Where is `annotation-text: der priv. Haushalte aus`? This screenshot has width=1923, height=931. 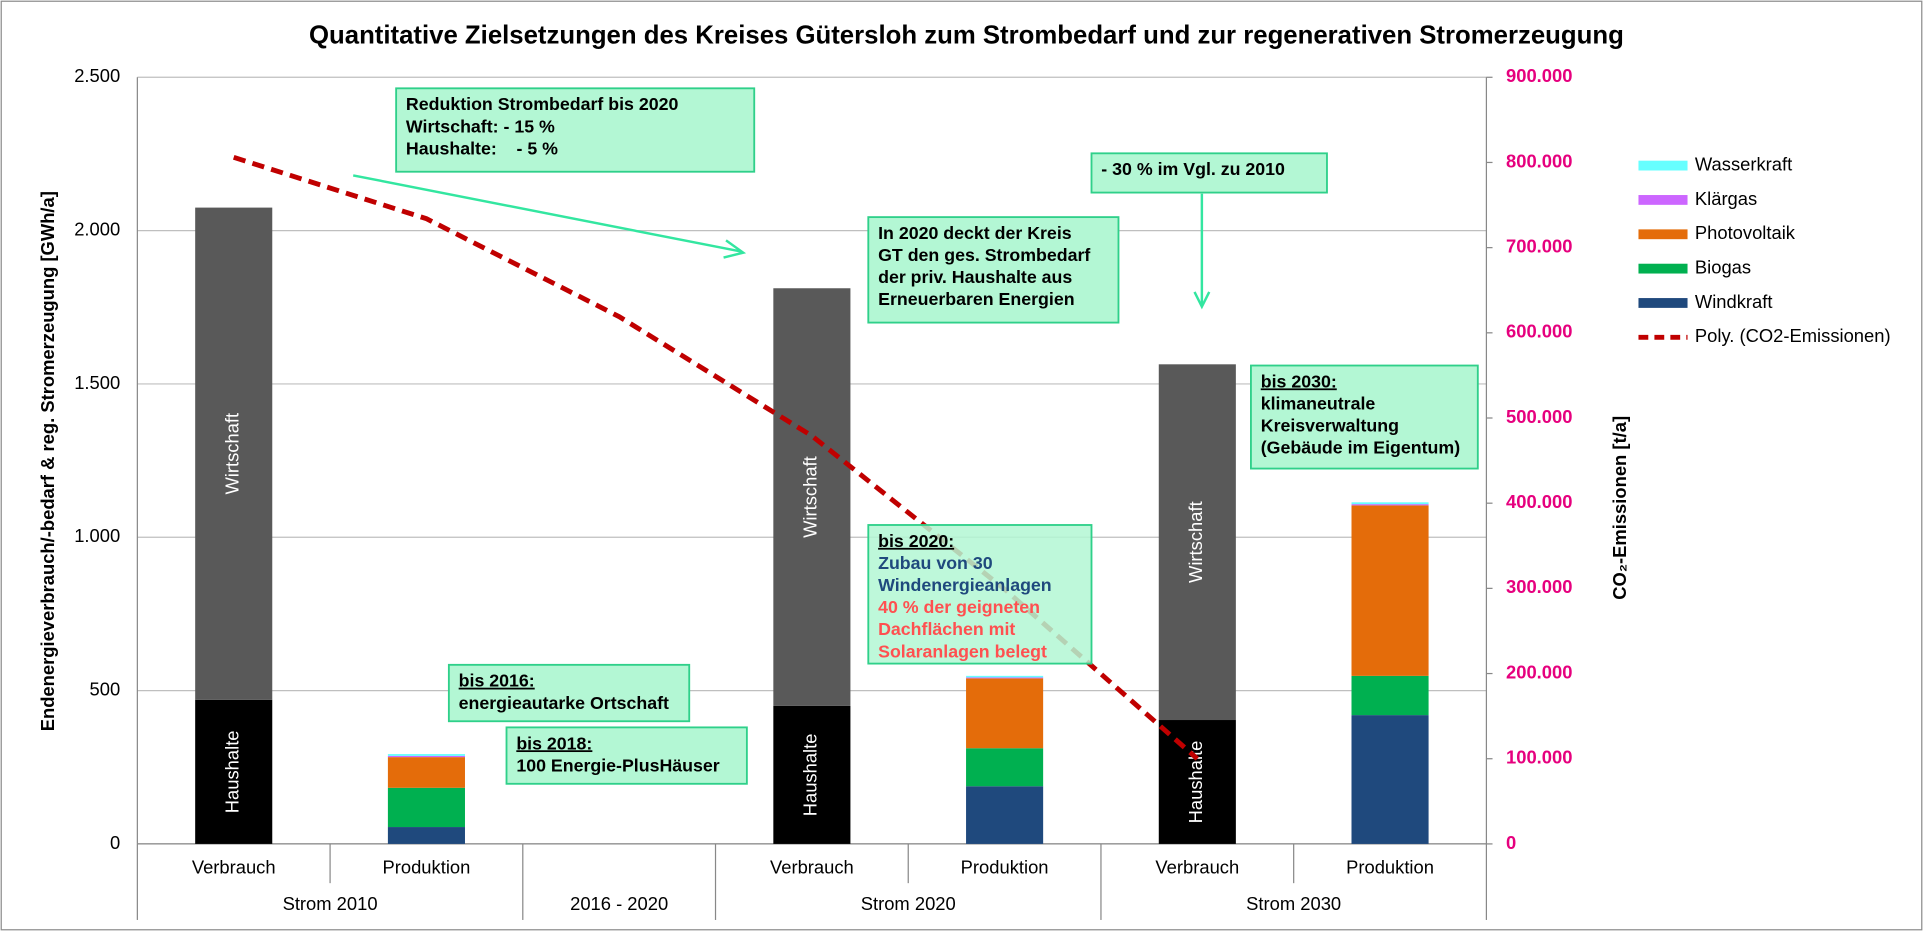
annotation-text: der priv. Haushalte aus is located at coordinates (975, 277).